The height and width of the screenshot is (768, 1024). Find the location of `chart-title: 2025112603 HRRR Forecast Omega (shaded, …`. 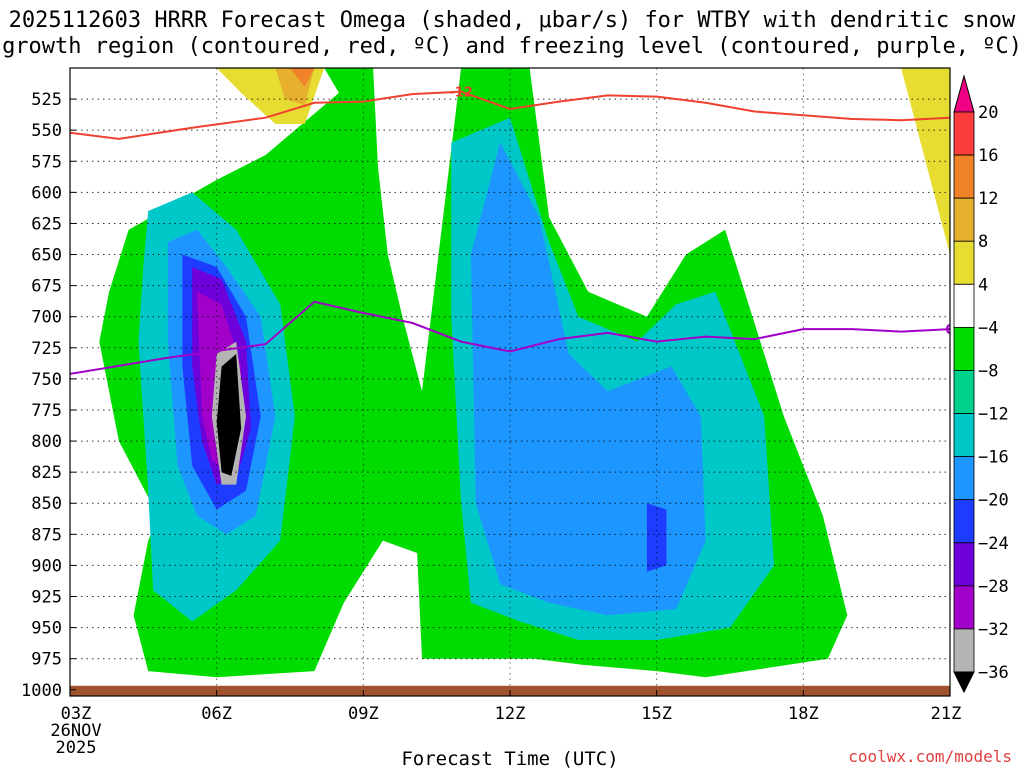

chart-title: 2025112603 HRRR Forecast Omega (shaded, … is located at coordinates (512, 34).